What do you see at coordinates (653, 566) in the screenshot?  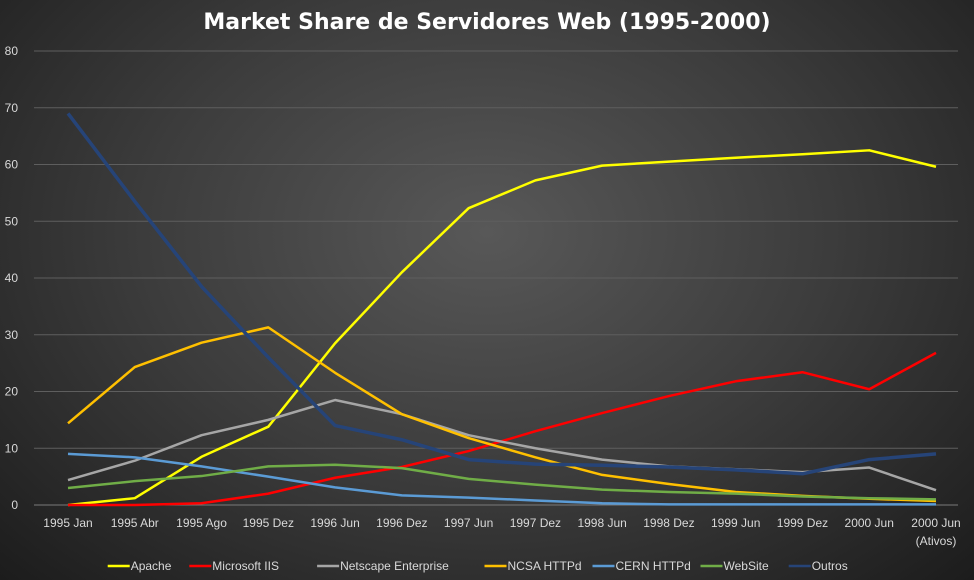 I see `legend-label: CERN HTTPd` at bounding box center [653, 566].